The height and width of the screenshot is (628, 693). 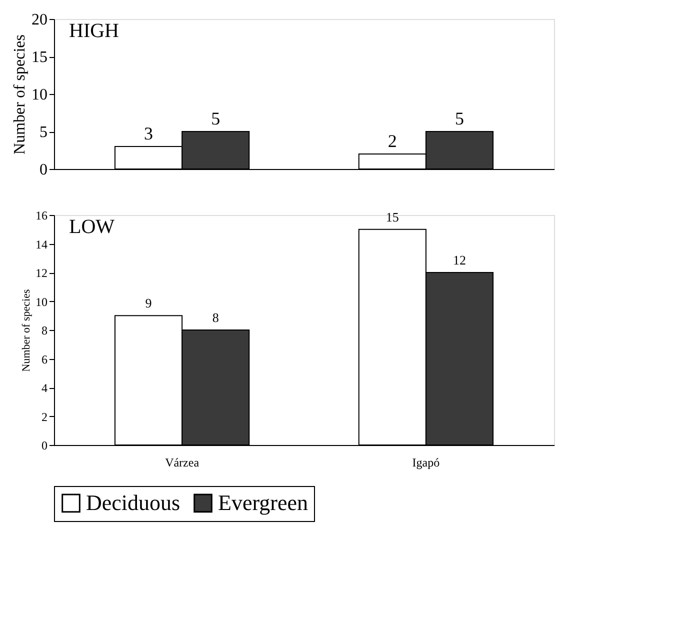 What do you see at coordinates (45, 359) in the screenshot?
I see `y-tick-label: 6` at bounding box center [45, 359].